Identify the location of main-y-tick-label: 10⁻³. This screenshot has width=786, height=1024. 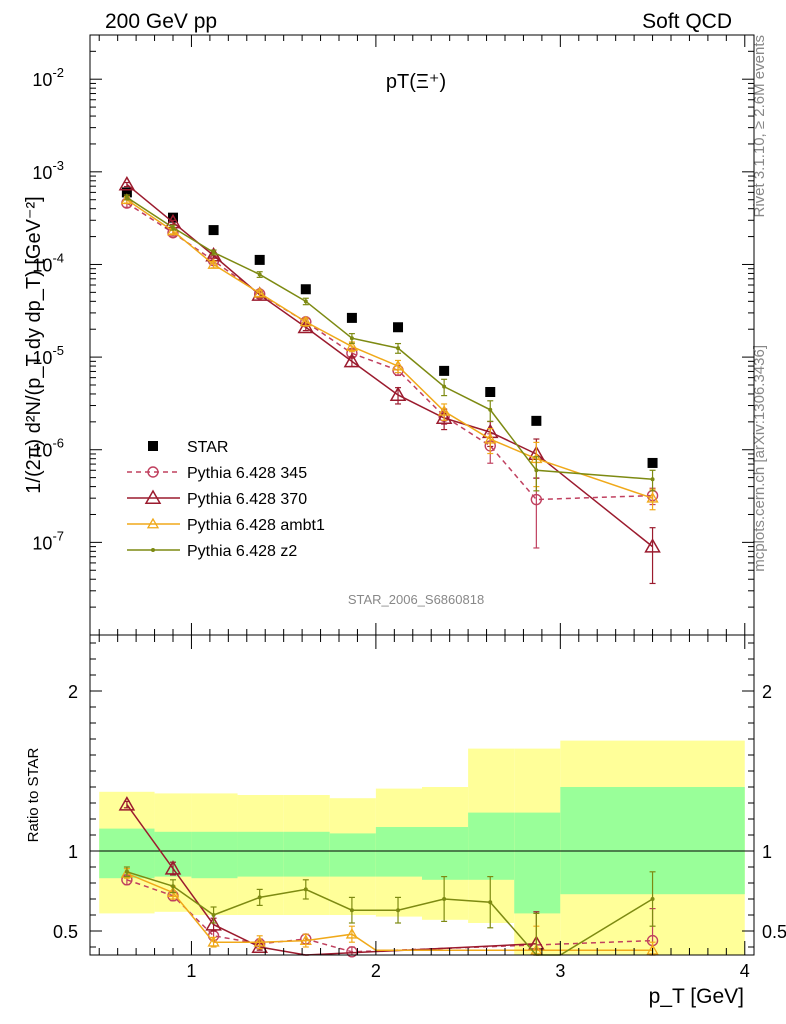
(48, 170).